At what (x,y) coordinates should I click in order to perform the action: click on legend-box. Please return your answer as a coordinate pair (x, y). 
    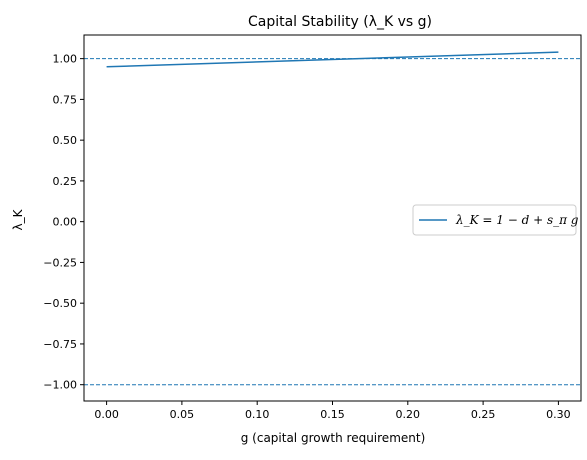
    Looking at the image, I should click on (494, 220).